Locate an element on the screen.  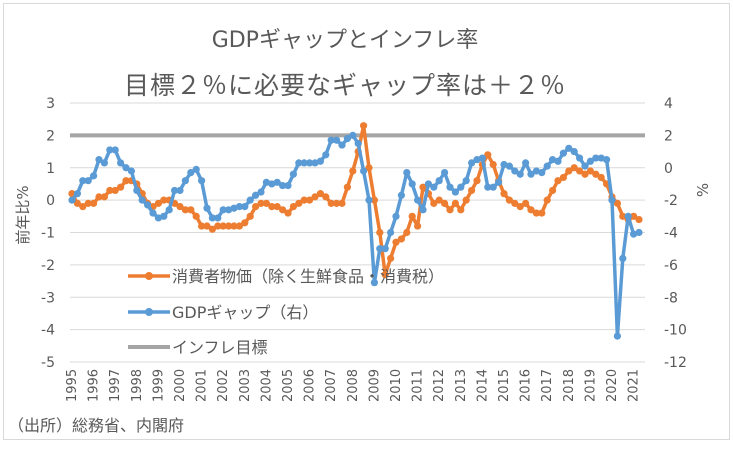
y2-tick-label: 4 is located at coordinates (668, 104).